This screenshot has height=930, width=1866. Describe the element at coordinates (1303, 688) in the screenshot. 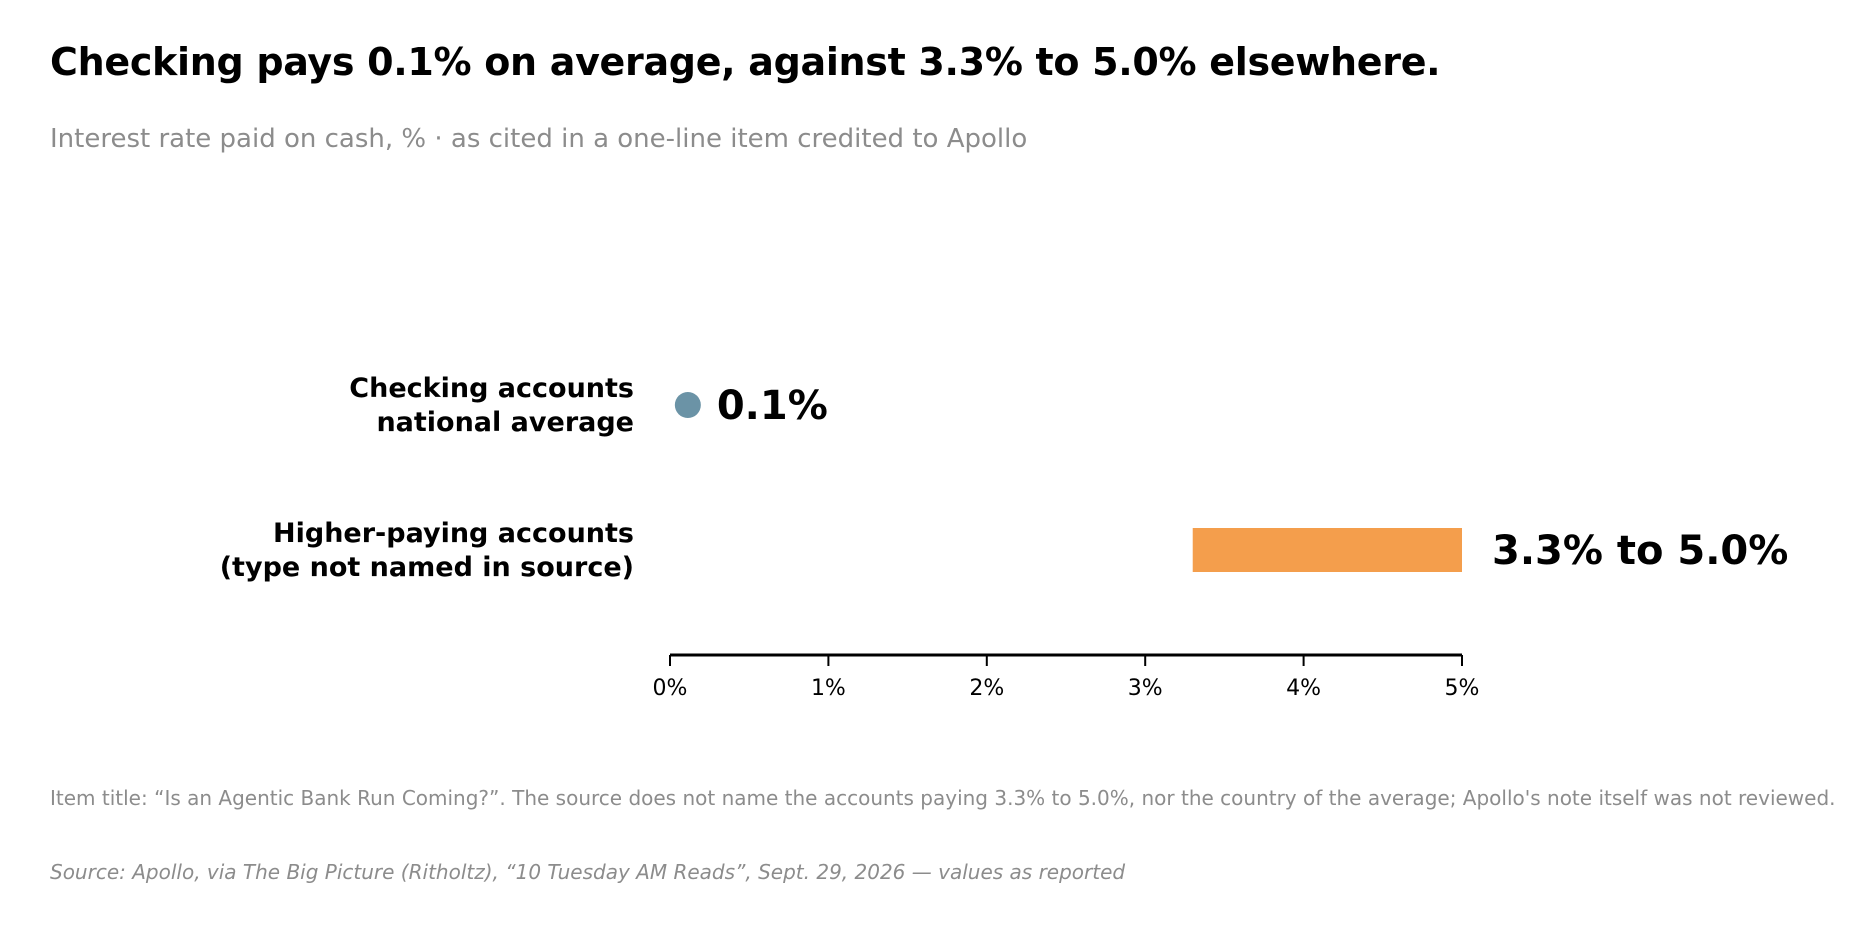

I see `tick-label: 4%` at that location.